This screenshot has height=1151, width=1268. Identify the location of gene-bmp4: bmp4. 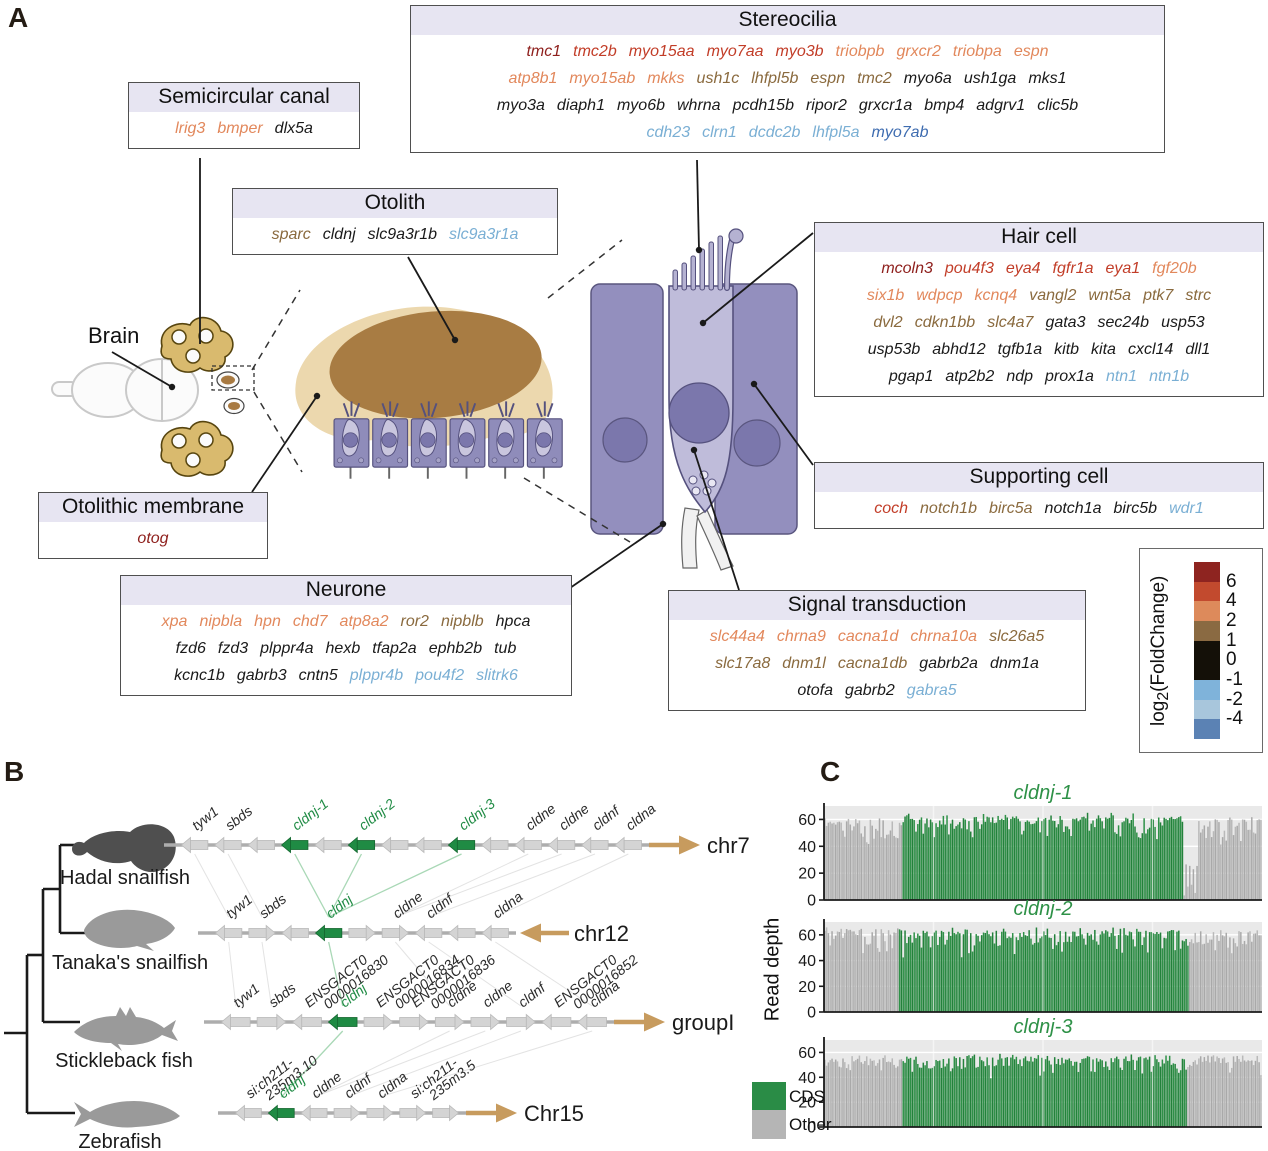
(944, 105).